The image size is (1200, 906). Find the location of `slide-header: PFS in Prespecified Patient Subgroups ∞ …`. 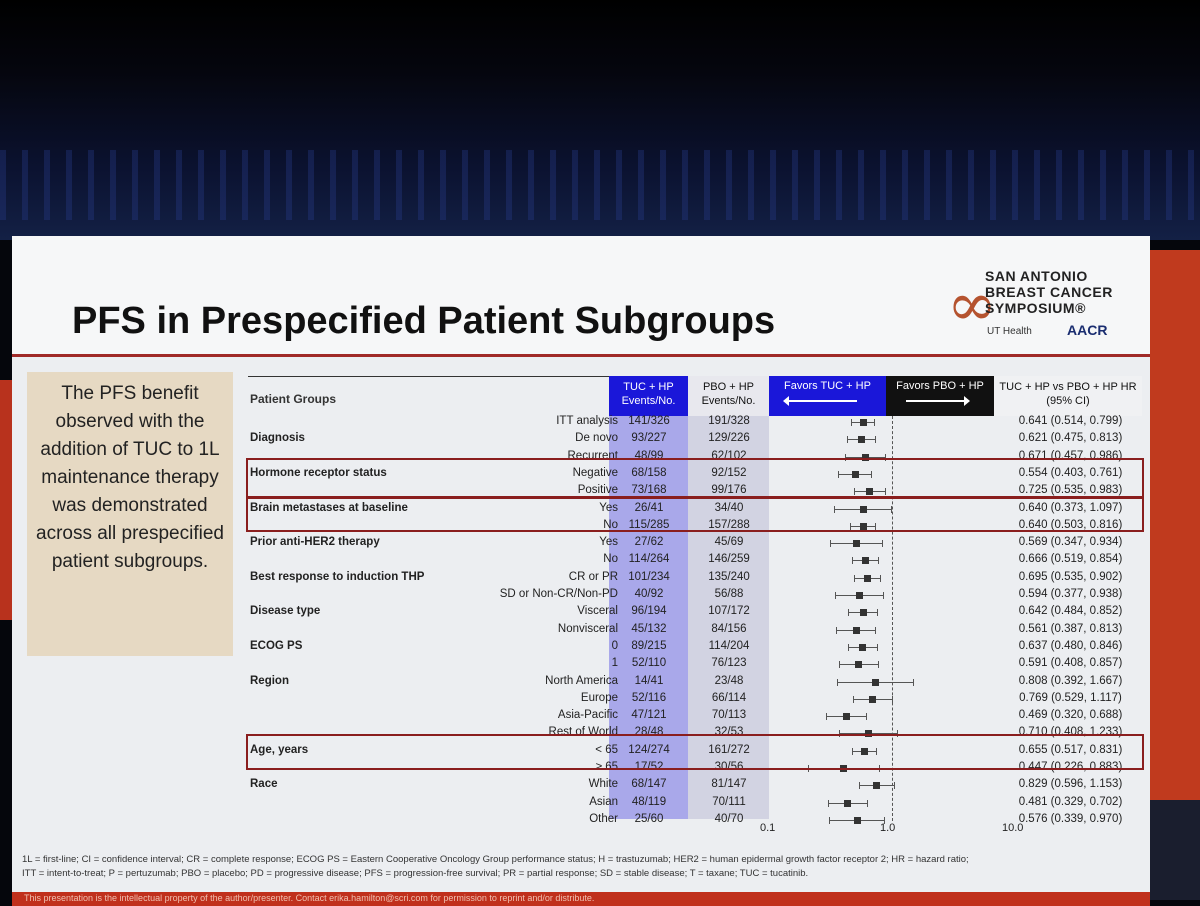

slide-header: PFS in Prespecified Patient Subgroups ∞ … is located at coordinates (581, 295).